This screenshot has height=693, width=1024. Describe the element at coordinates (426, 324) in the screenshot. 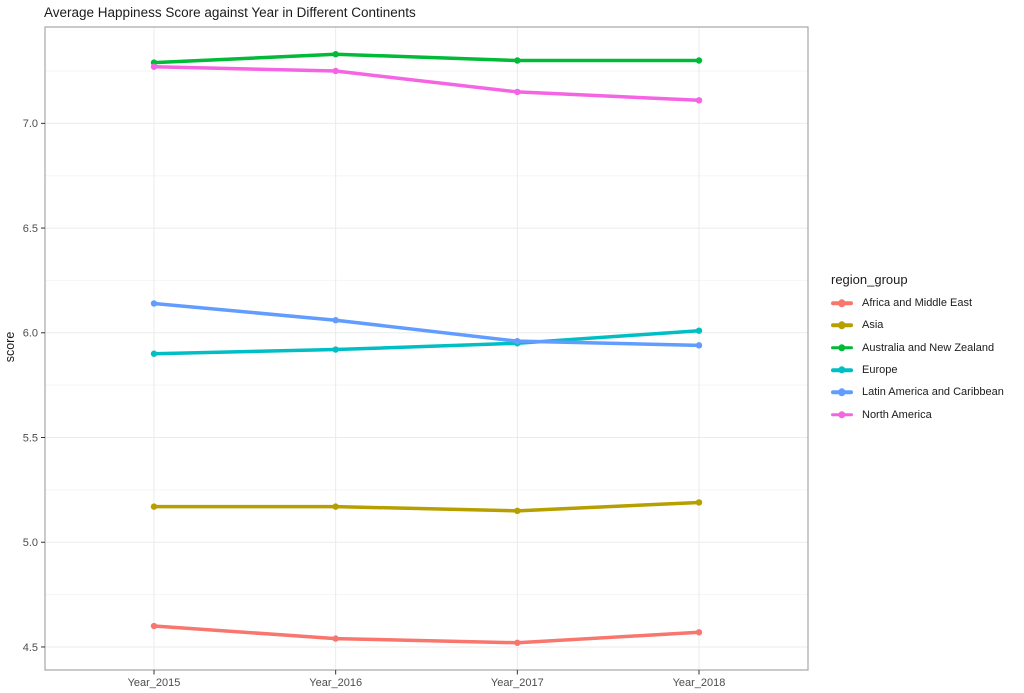

I see `series-line-latin-america-and-caribbean` at that location.